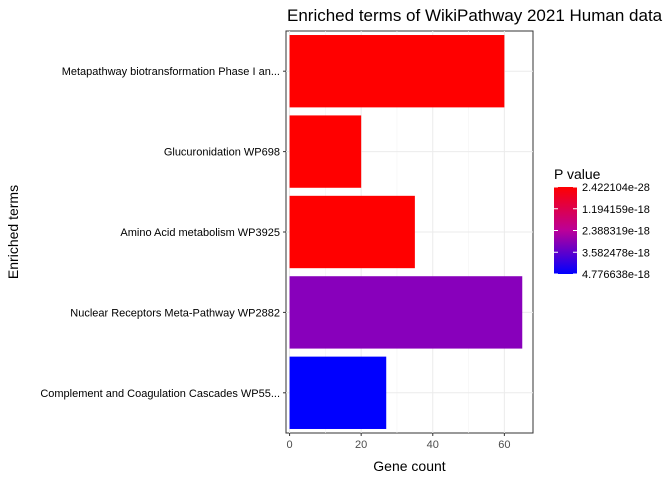 This screenshot has width=672, height=480. What do you see at coordinates (175, 313) in the screenshot?
I see `y-tick-label: Nuclear Receptors Meta-Pathway WP2882` at bounding box center [175, 313].